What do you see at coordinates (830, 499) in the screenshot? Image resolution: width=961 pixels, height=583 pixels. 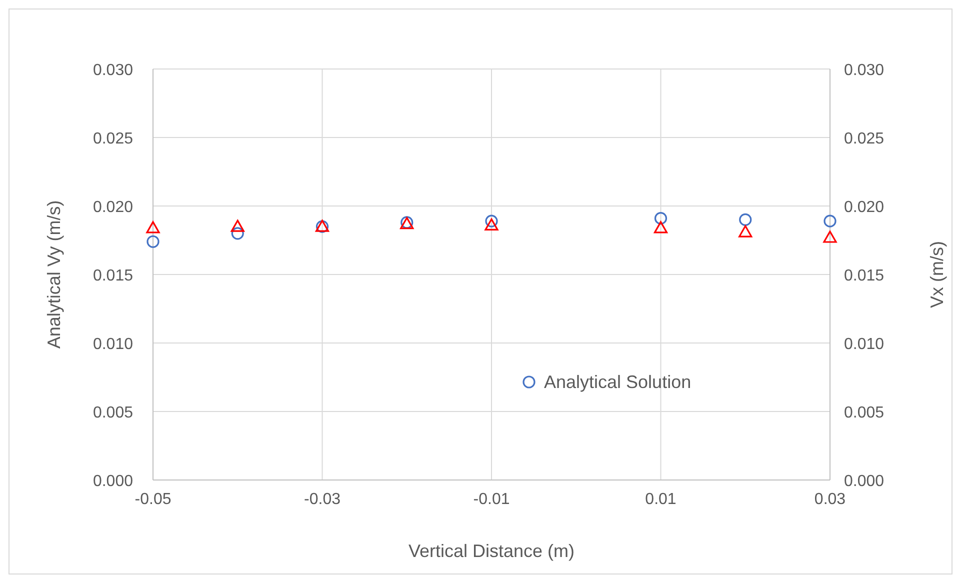 I see `x-tick-label: 0.03` at bounding box center [830, 499].